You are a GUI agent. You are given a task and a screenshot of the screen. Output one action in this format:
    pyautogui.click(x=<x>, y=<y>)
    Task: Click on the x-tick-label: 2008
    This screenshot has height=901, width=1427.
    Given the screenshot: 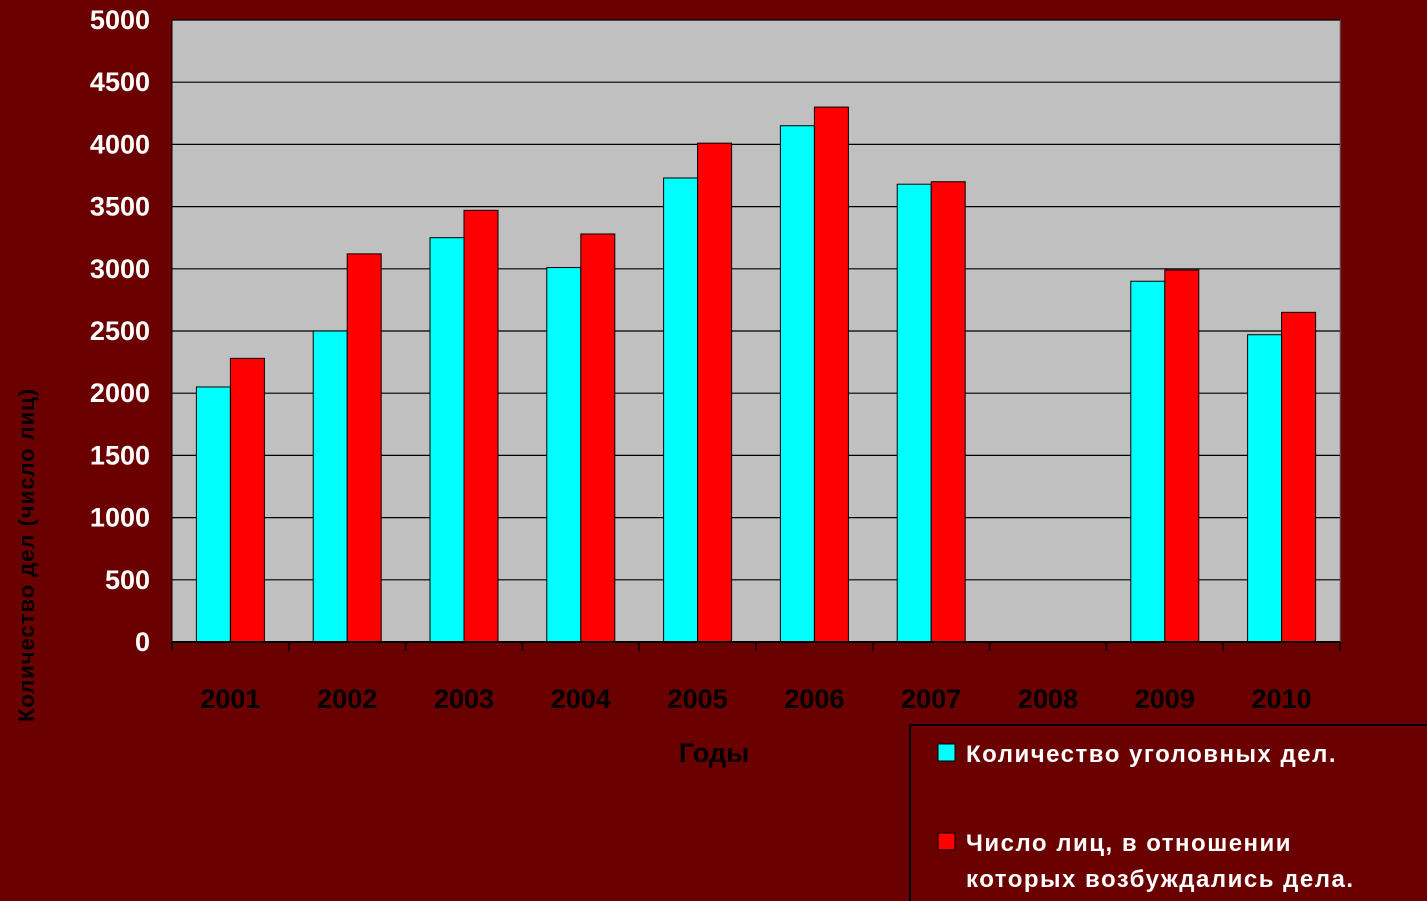 What is the action you would take?
    pyautogui.click(x=1048, y=699)
    